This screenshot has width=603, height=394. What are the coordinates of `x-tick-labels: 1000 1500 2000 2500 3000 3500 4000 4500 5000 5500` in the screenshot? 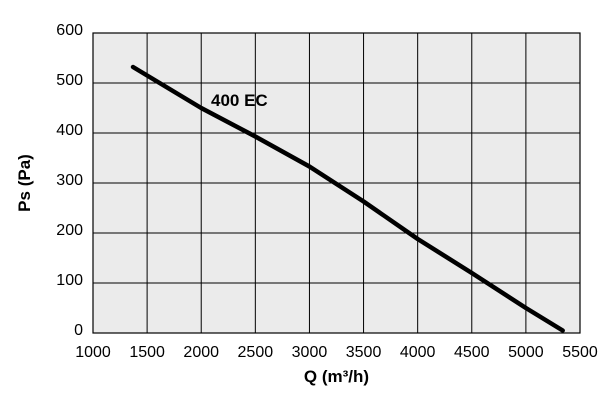 It's located at (336, 352).